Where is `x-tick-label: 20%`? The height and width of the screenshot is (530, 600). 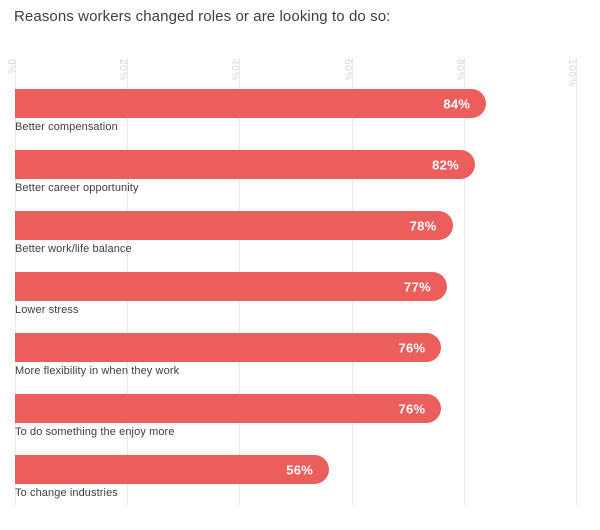 x-tick-label: 20% is located at coordinates (123, 70).